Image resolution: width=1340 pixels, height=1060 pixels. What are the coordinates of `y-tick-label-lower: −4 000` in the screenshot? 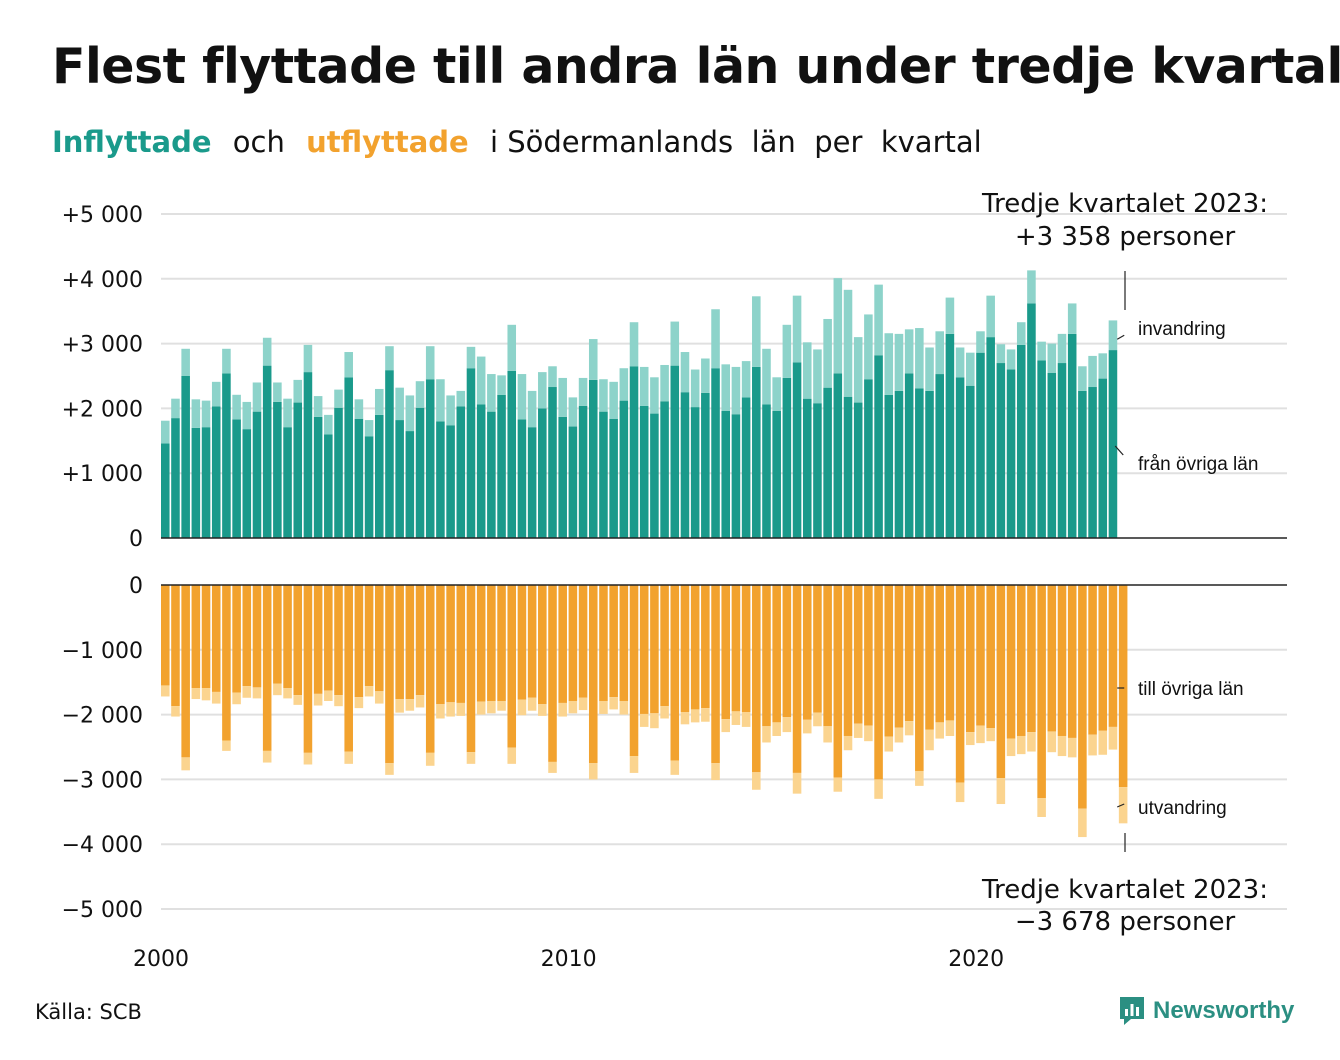 It's located at (102, 845).